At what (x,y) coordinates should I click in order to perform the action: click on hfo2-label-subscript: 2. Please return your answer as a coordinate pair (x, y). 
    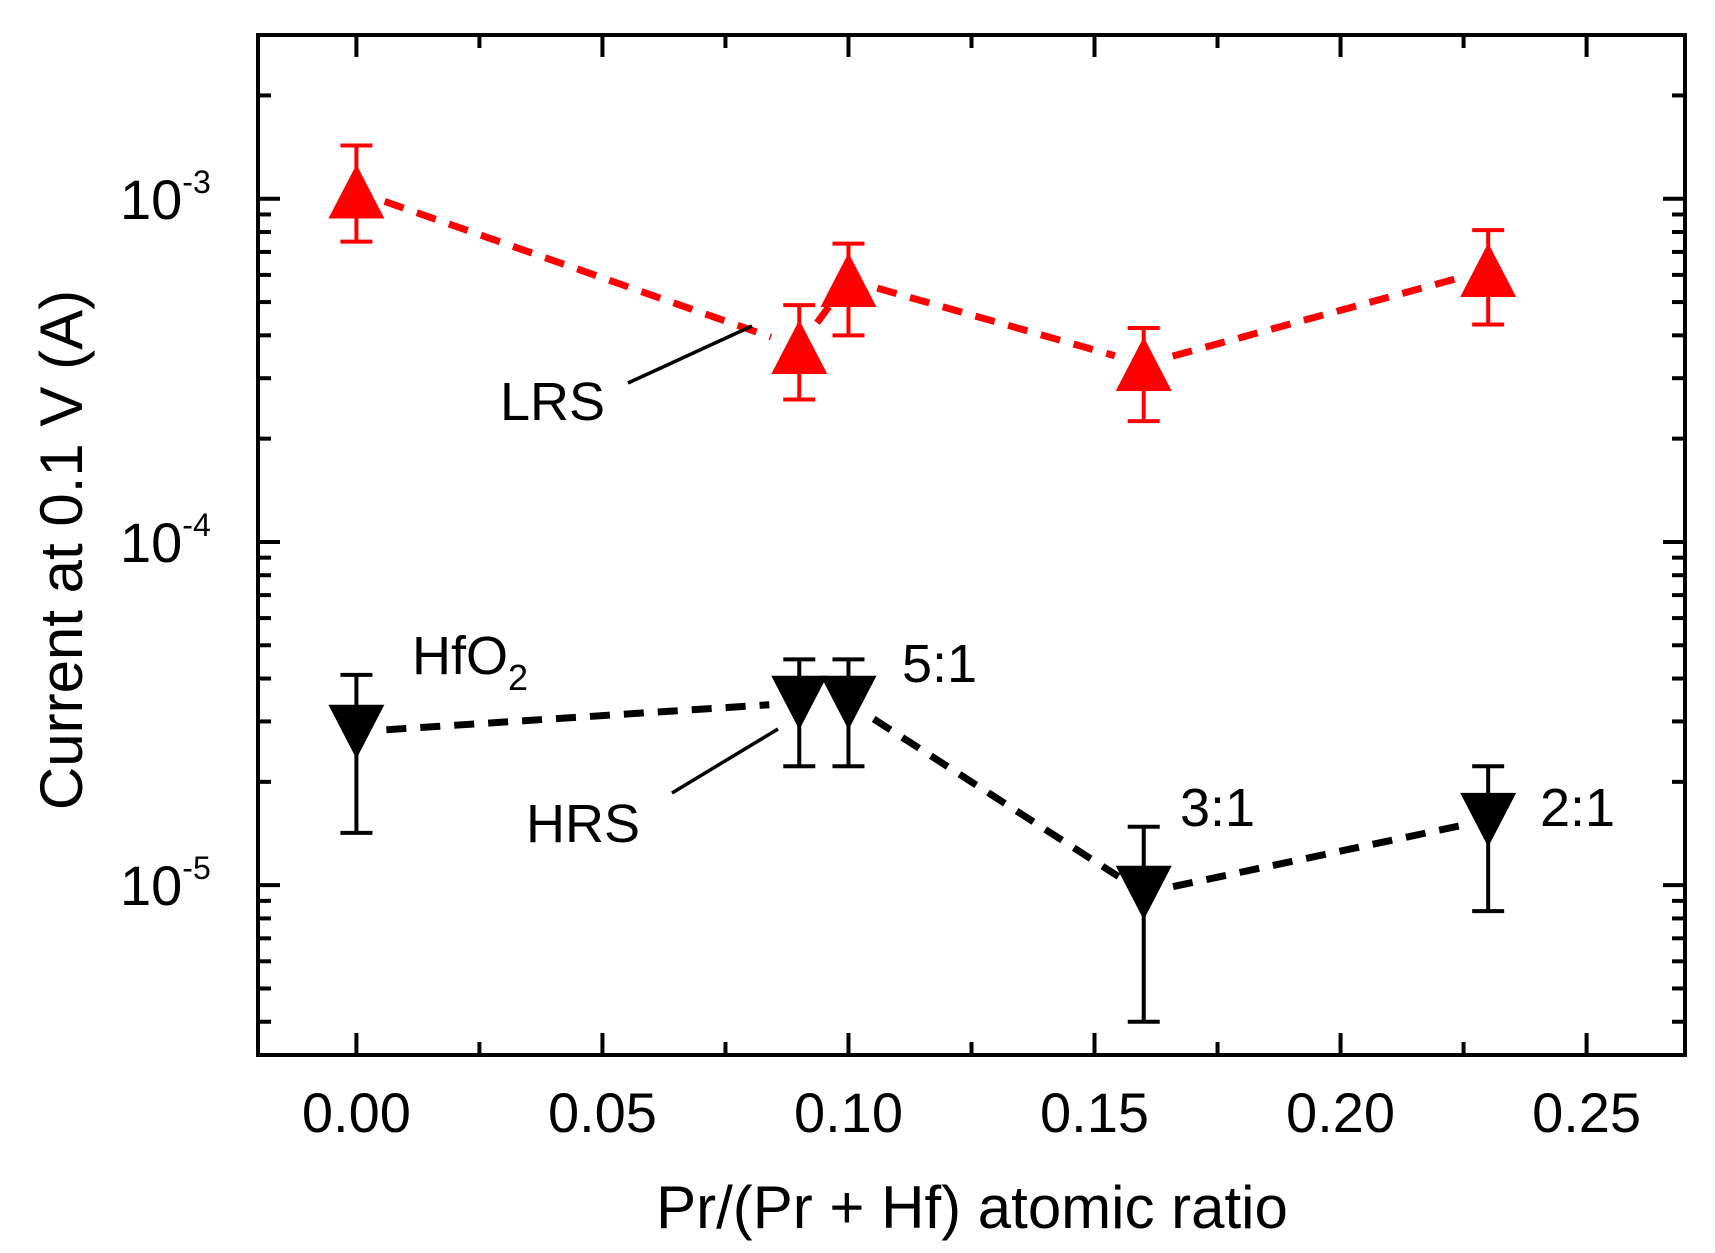
    Looking at the image, I should click on (518, 677).